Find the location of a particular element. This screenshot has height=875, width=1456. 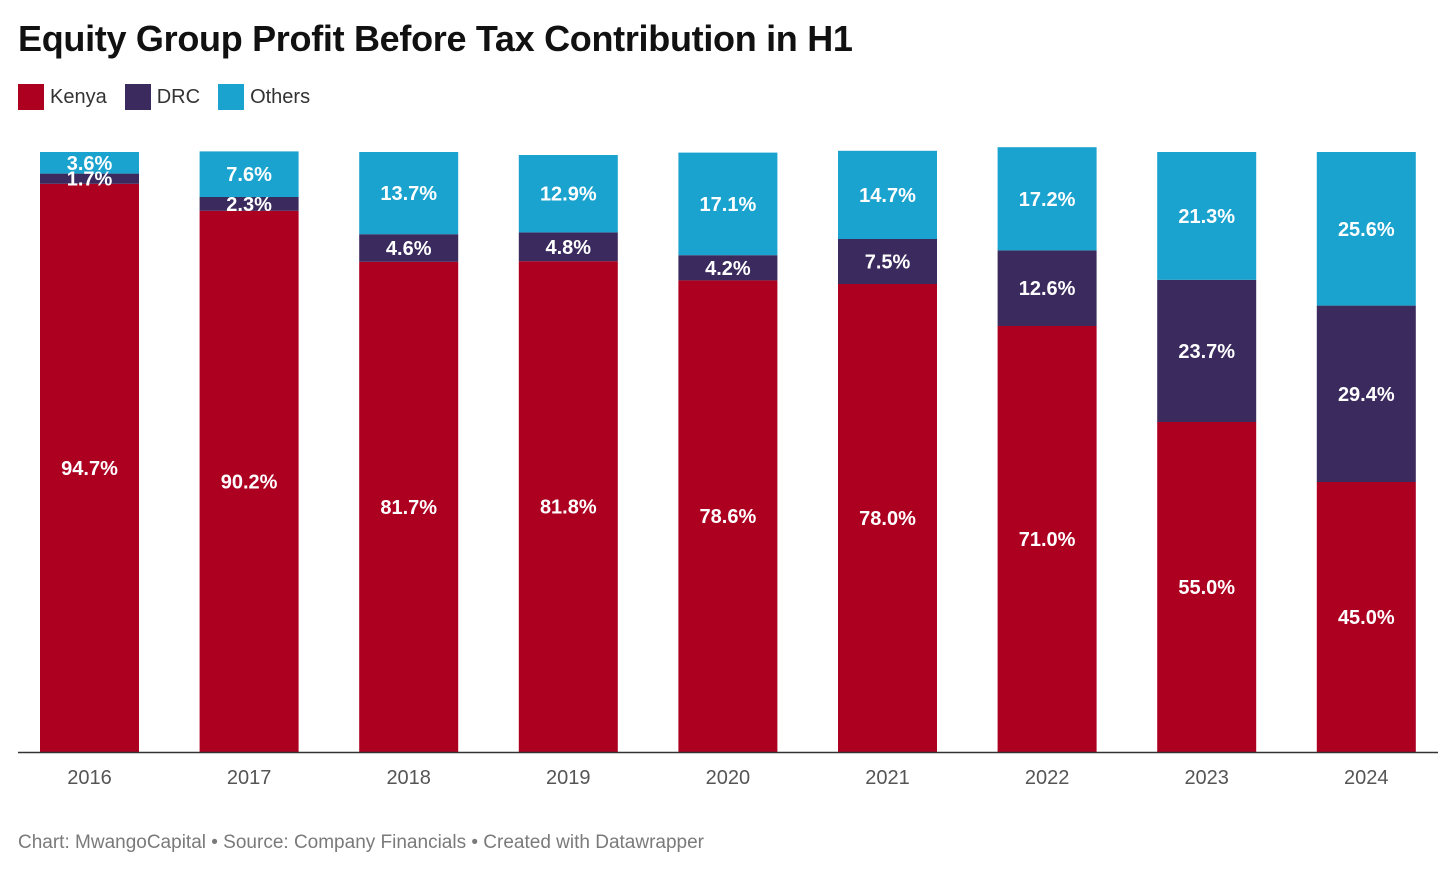

data-label-others-2020: 17.1% is located at coordinates (728, 205).